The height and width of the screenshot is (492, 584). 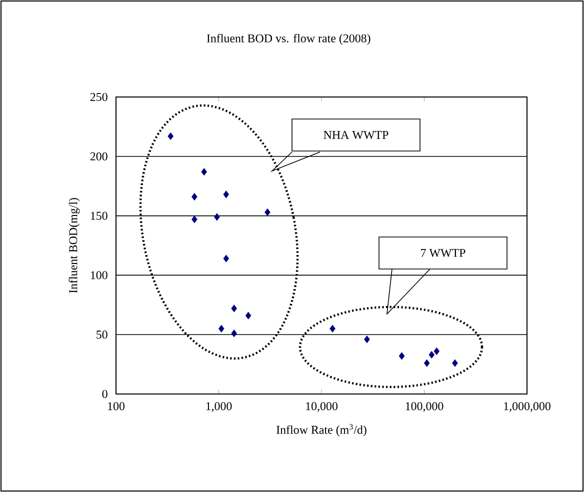 What do you see at coordinates (105, 394) in the screenshot?
I see `y-tick-label: 0` at bounding box center [105, 394].